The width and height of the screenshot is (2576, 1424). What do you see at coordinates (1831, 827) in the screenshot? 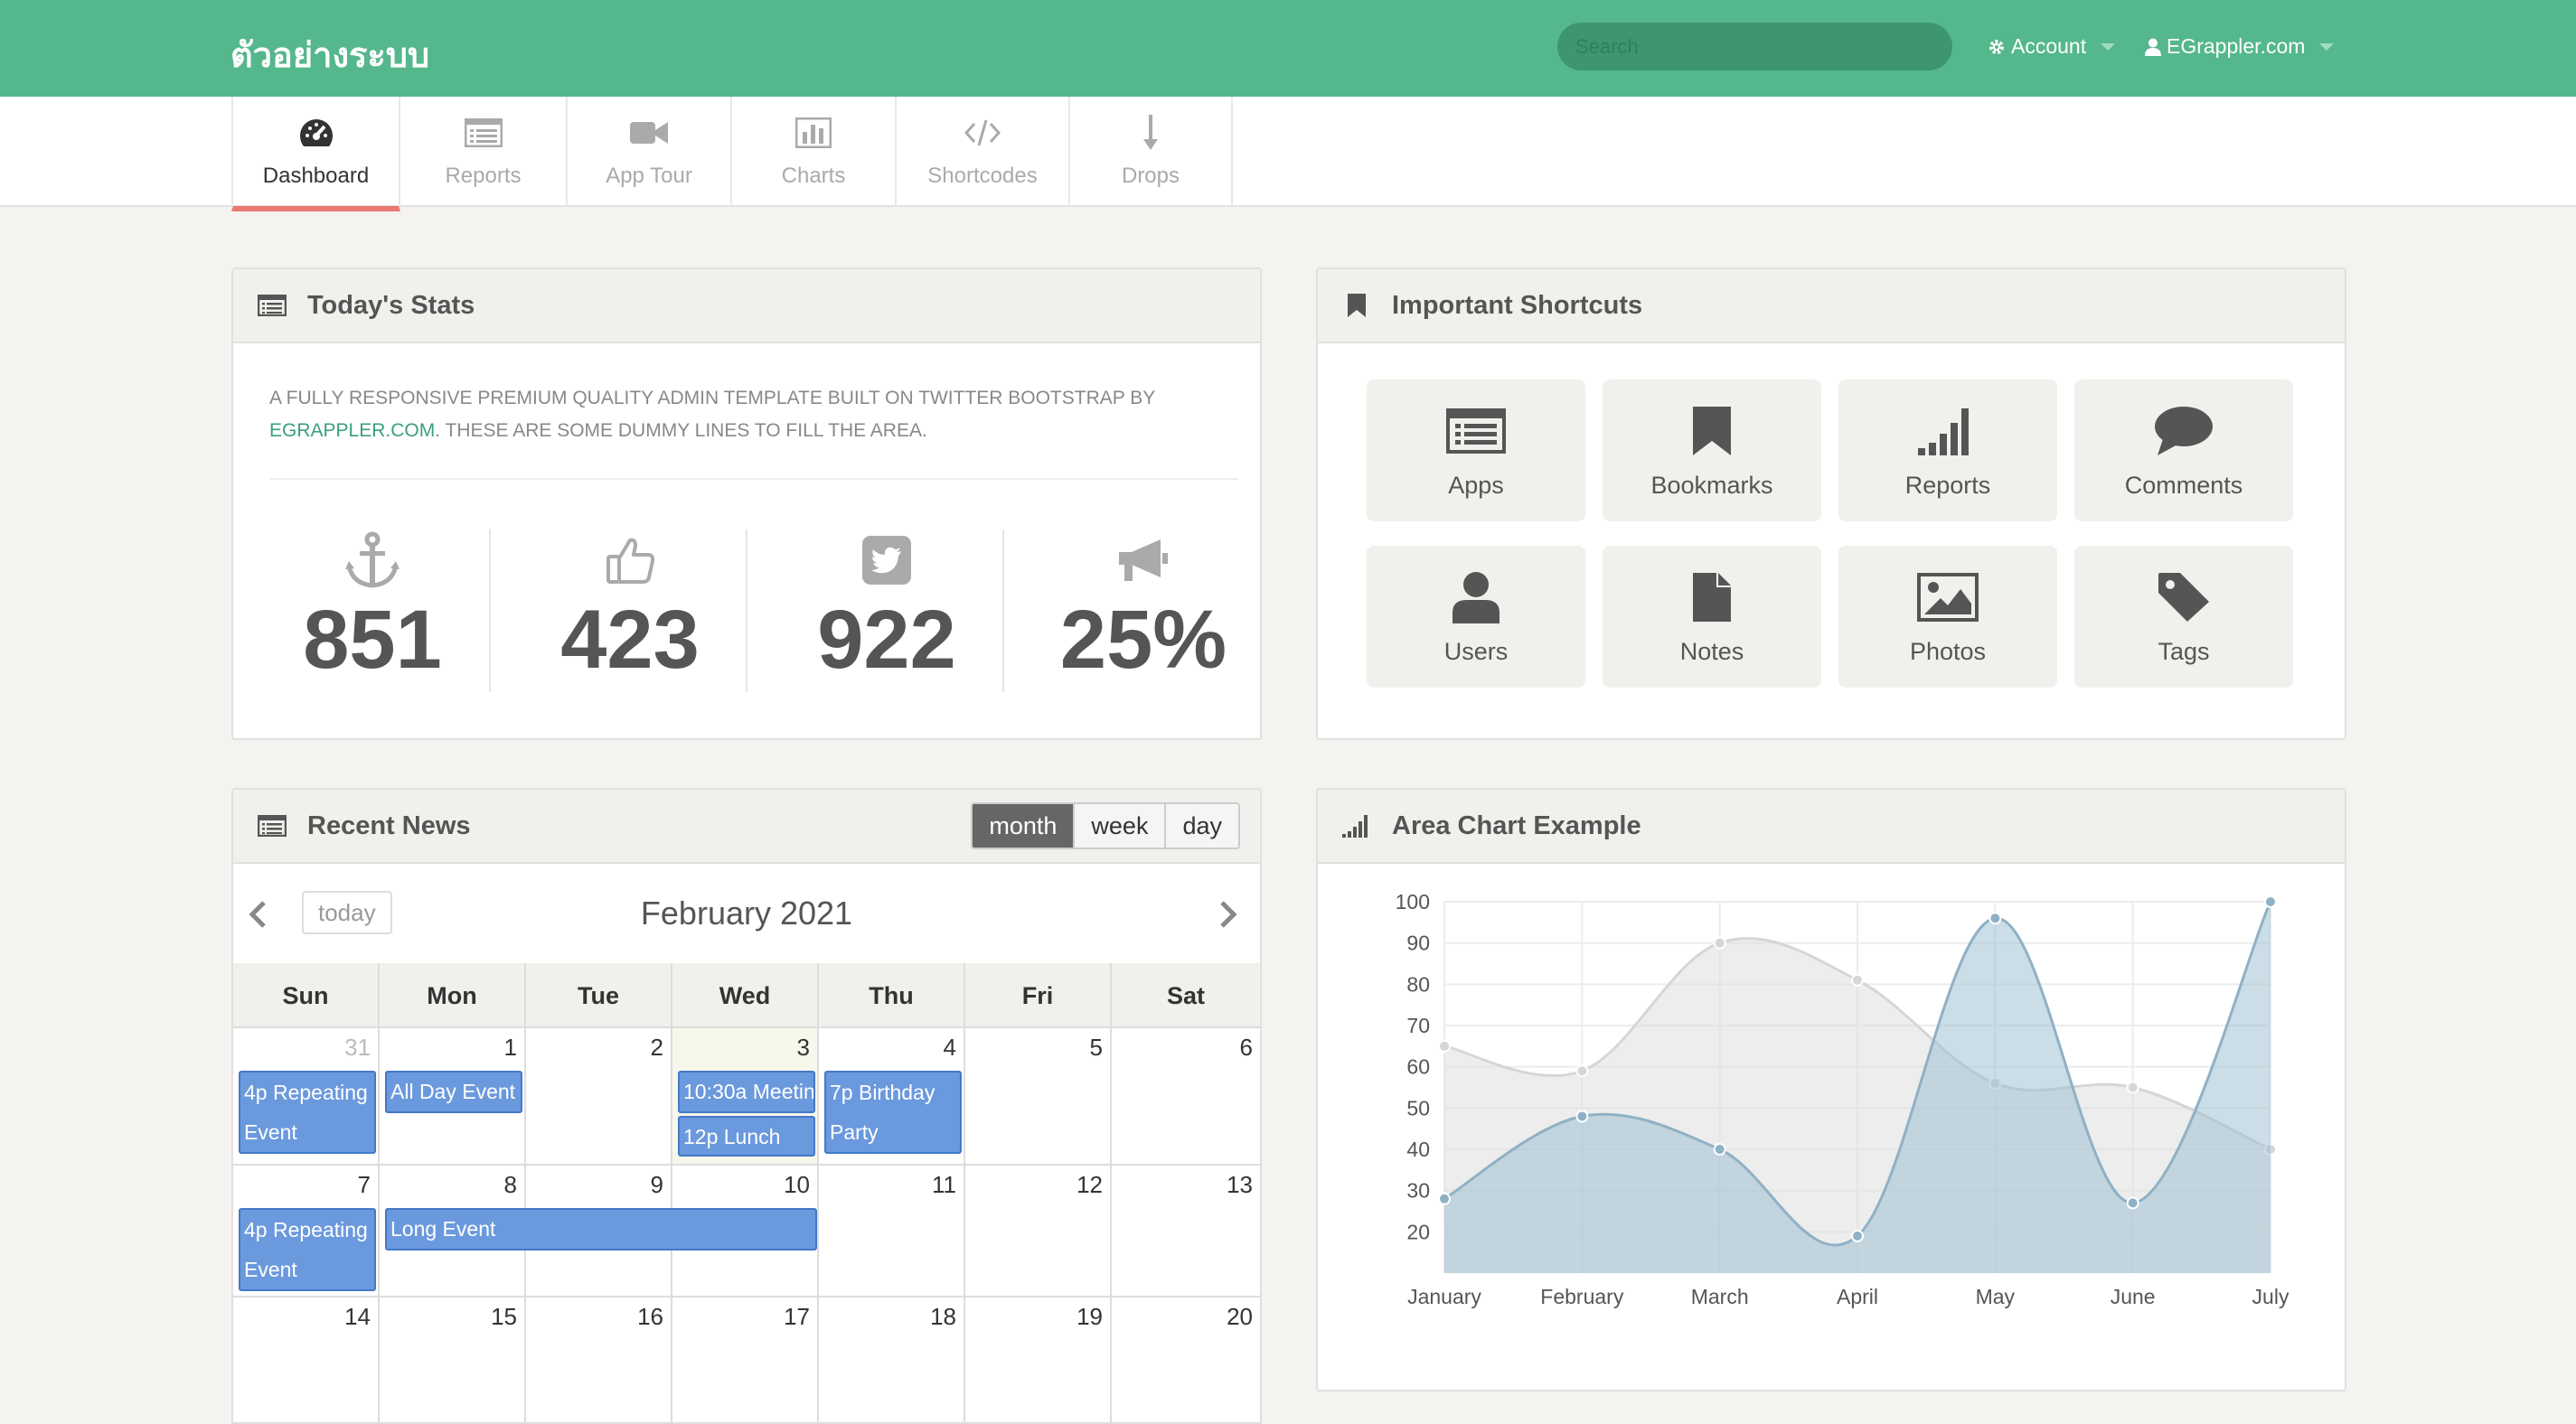
I see `panel-header: Area Chart Example` at bounding box center [1831, 827].